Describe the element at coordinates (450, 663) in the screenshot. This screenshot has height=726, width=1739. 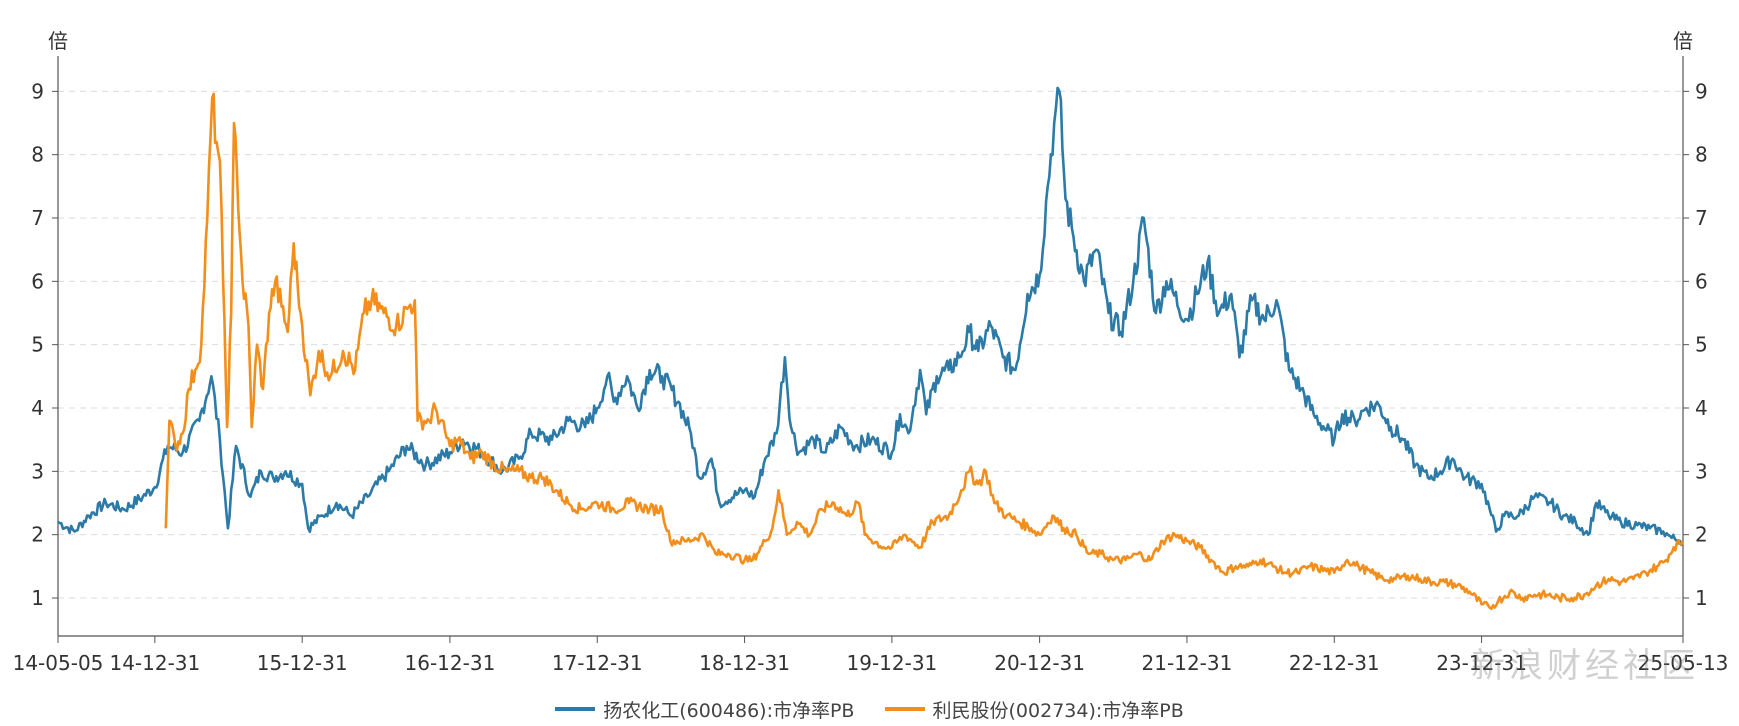
I see `x-tick-label: 16-12-31` at that location.